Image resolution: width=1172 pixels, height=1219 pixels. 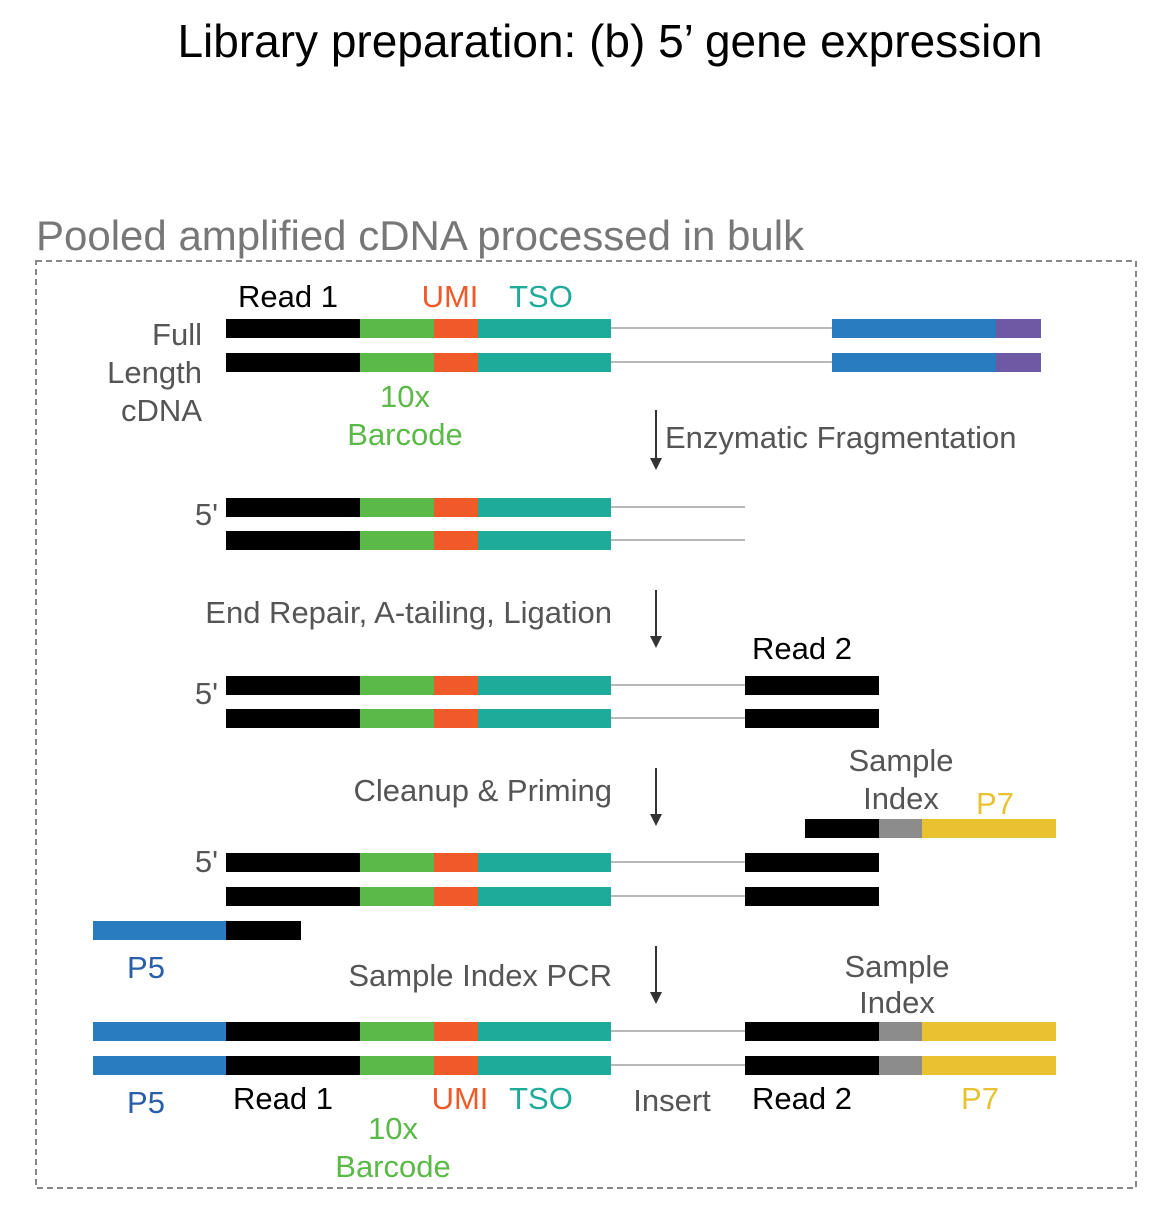 I want to click on primer-p5-segment, so click(x=159, y=930).